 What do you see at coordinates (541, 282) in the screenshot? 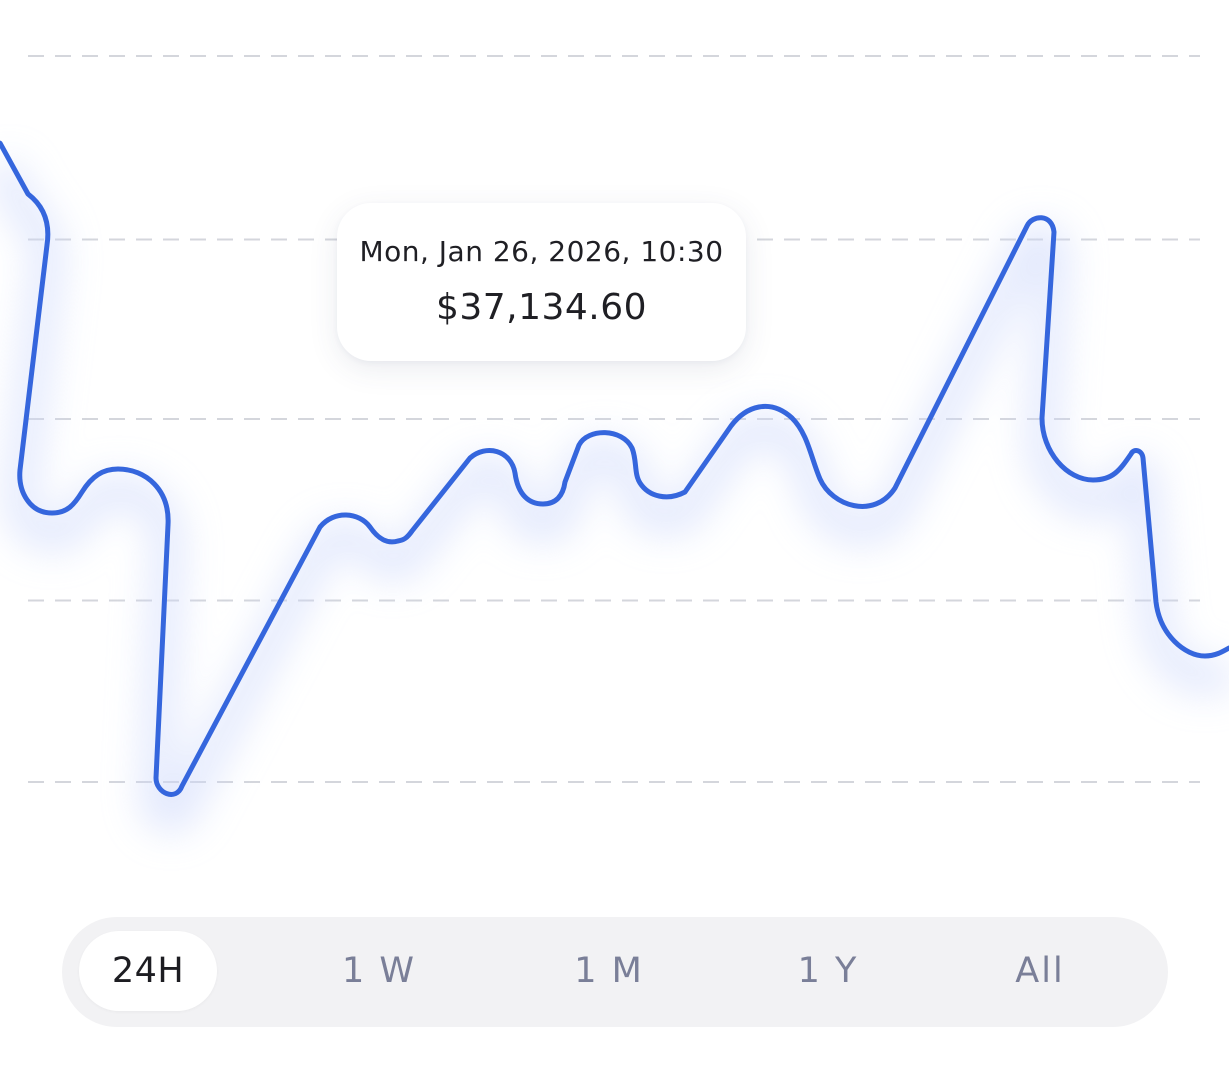
I see `price-tooltip: Mon, Jan 26, 2026, 10:30 $37,134.60` at bounding box center [541, 282].